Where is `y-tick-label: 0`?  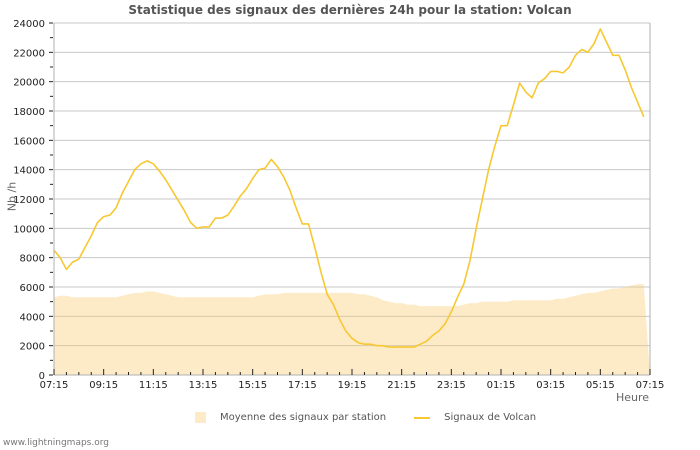
y-tick-label: 0 is located at coordinates (42, 376).